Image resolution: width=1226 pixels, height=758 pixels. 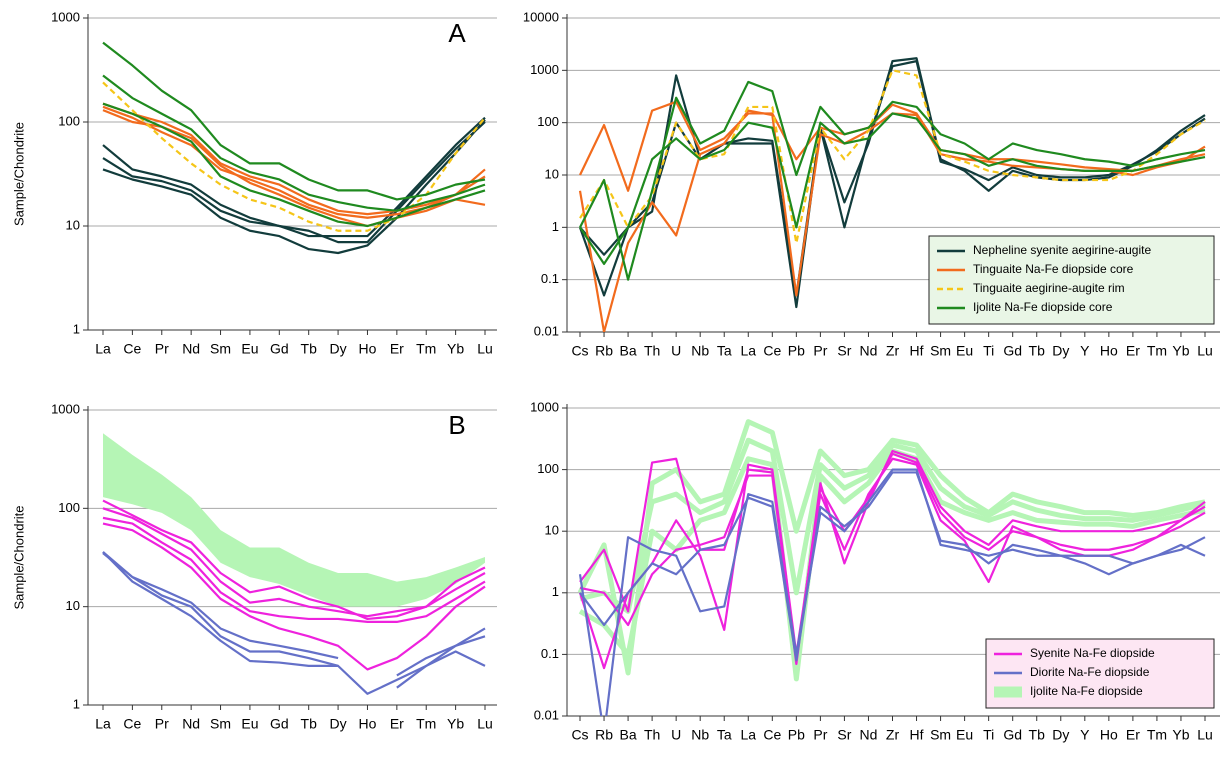 What do you see at coordinates (485, 349) in the screenshot?
I see `x-tick-label: Lu` at bounding box center [485, 349].